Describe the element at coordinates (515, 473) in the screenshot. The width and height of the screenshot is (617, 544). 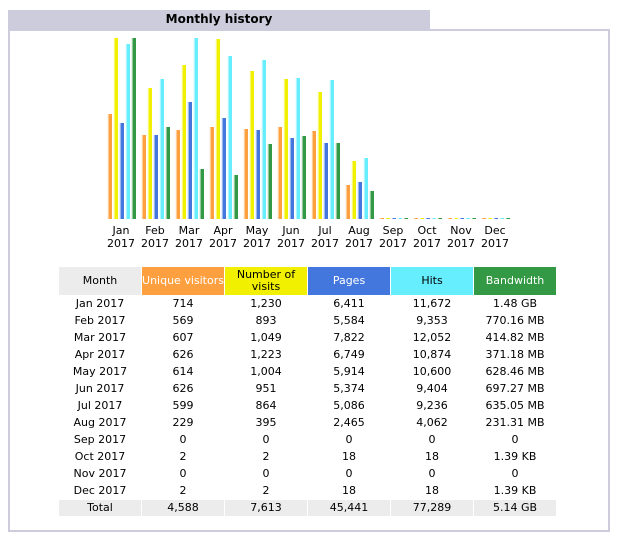
I see `cell-bandwidth: 0` at that location.